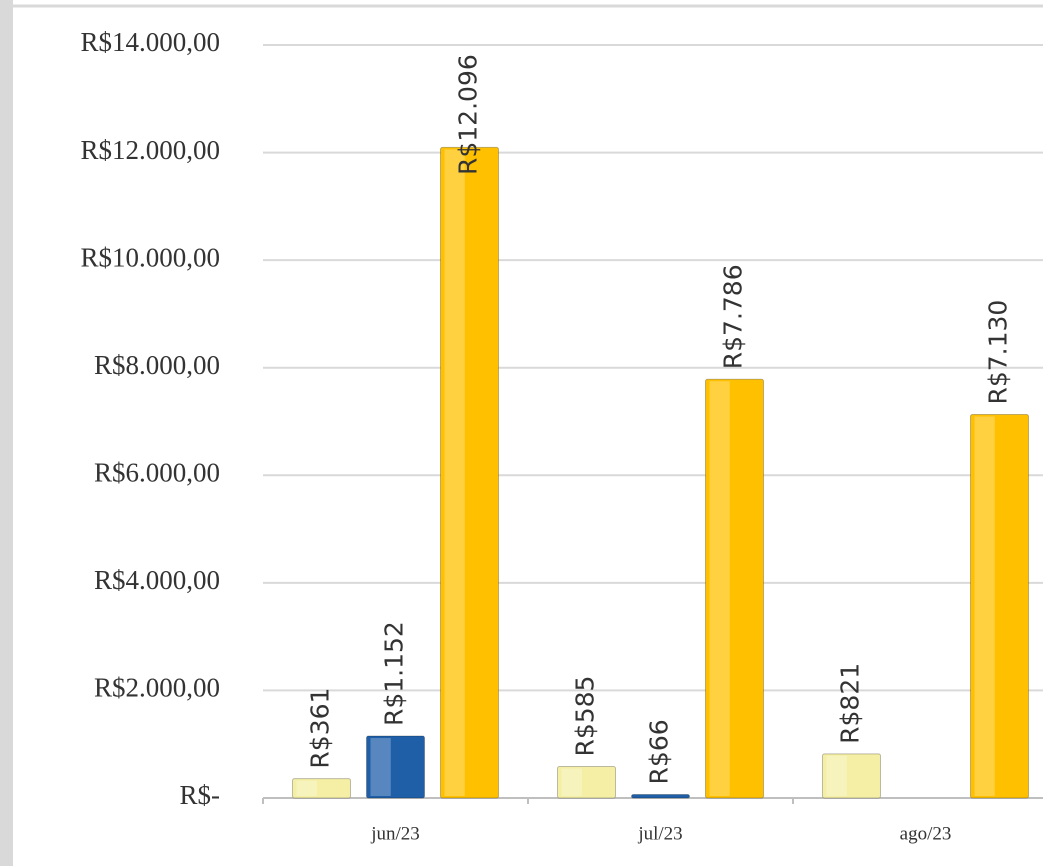 Image resolution: width=1043 pixels, height=866 pixels. What do you see at coordinates (850, 703) in the screenshot?
I see `value-label: R$821` at bounding box center [850, 703].